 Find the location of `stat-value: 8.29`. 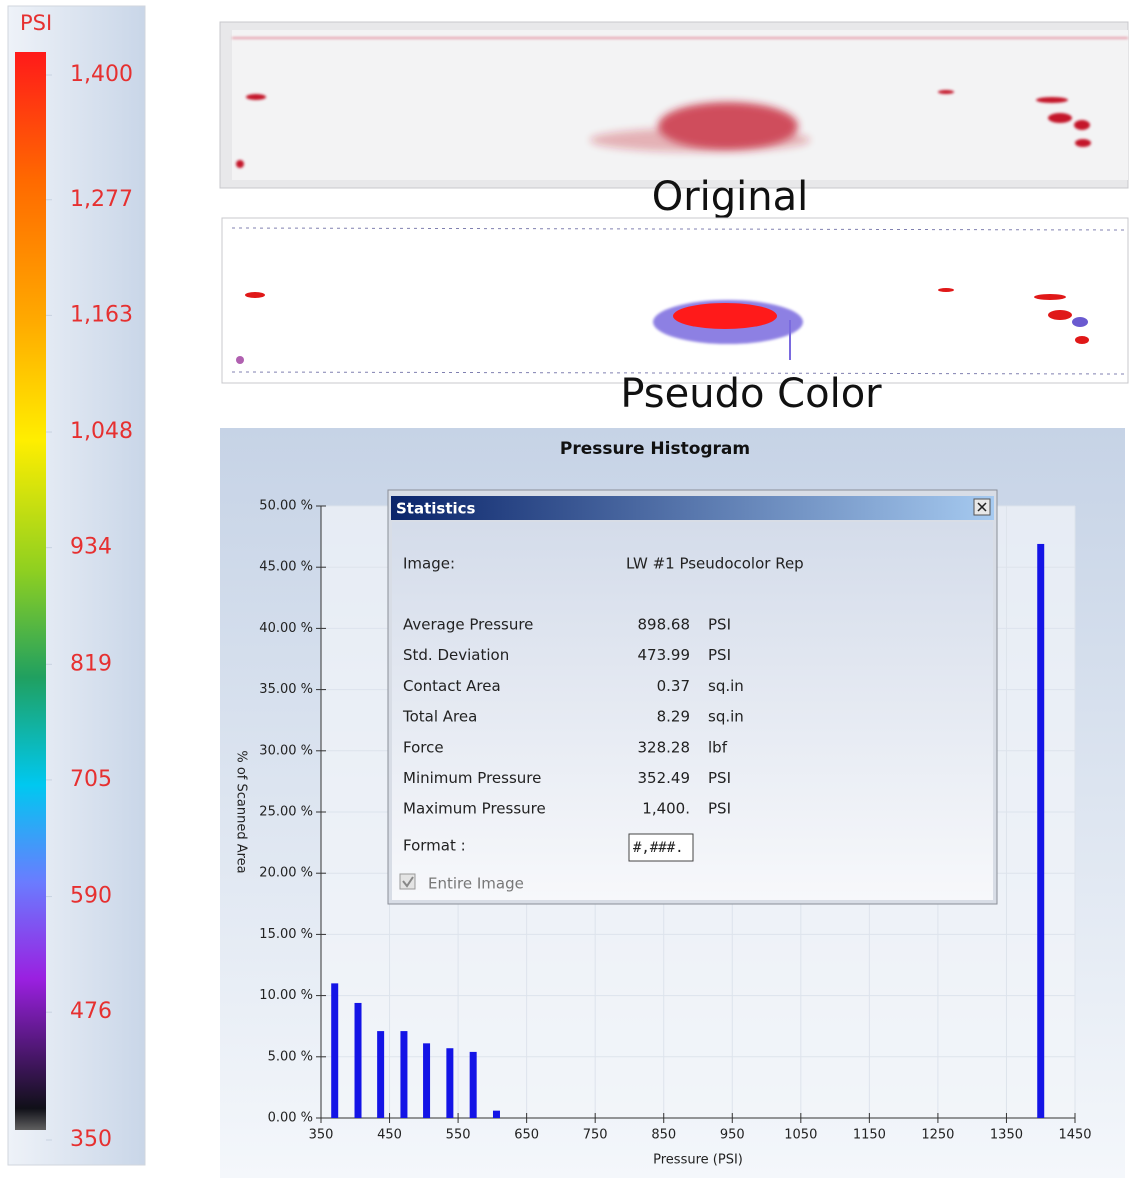

stat-value: 8.29 is located at coordinates (673, 717).